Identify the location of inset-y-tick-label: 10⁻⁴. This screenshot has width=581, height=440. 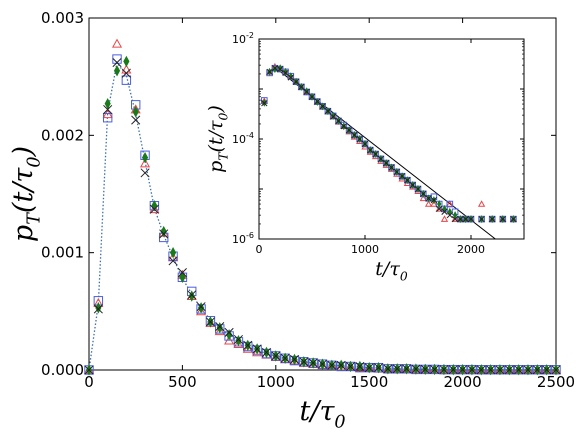
(243, 138).